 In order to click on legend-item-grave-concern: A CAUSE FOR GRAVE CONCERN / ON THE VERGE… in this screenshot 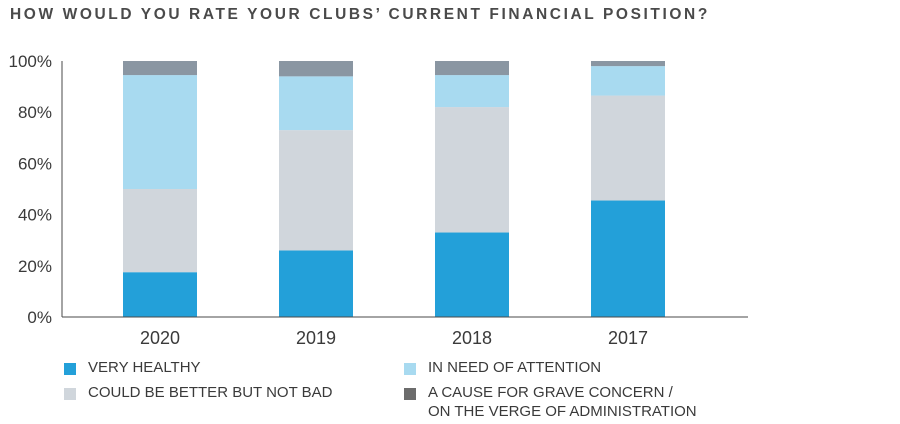, I will do `click(550, 402)`.